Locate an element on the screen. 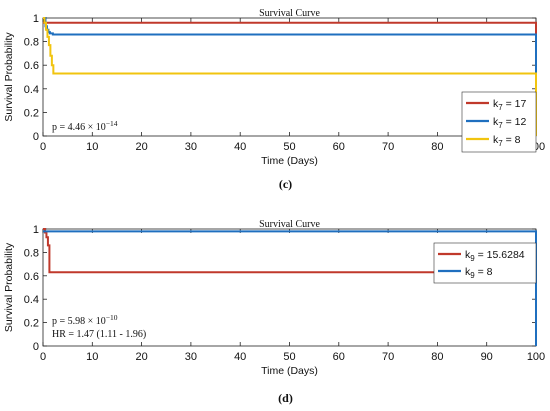 The image size is (550, 411). legend-entry: k7 = 17 is located at coordinates (510, 105).